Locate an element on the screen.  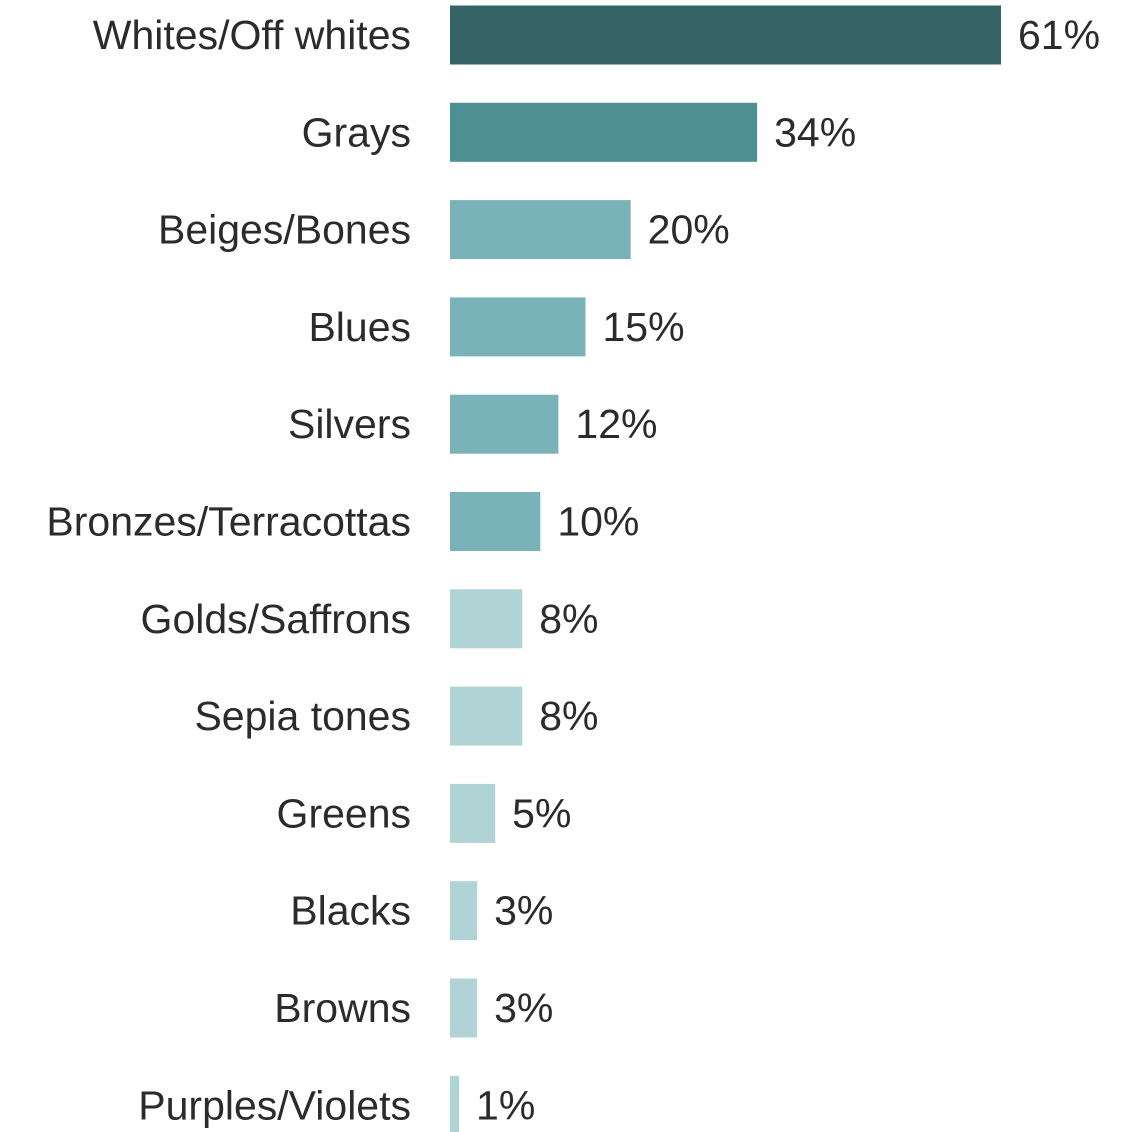
category-label: Purples/Violets is located at coordinates (274, 1105).